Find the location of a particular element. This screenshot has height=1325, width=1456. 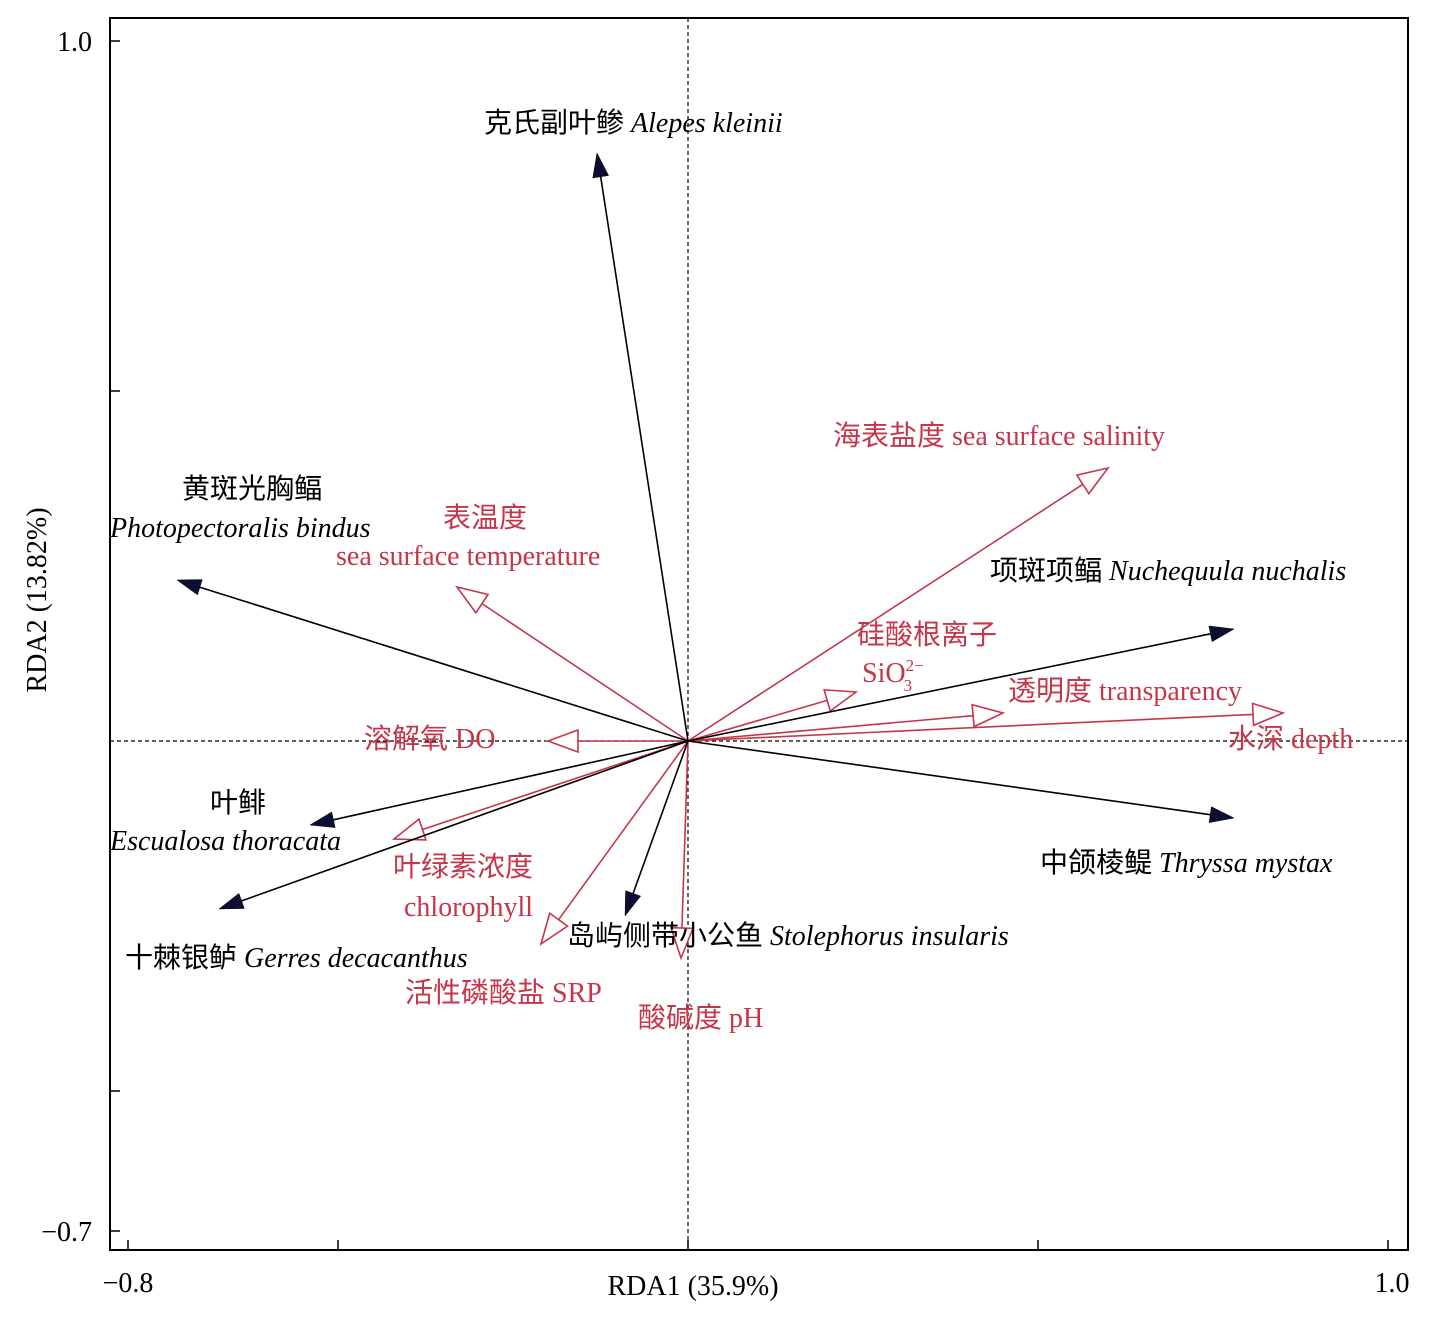

env-arrow-chlorophyll-head is located at coordinates (409, 829).